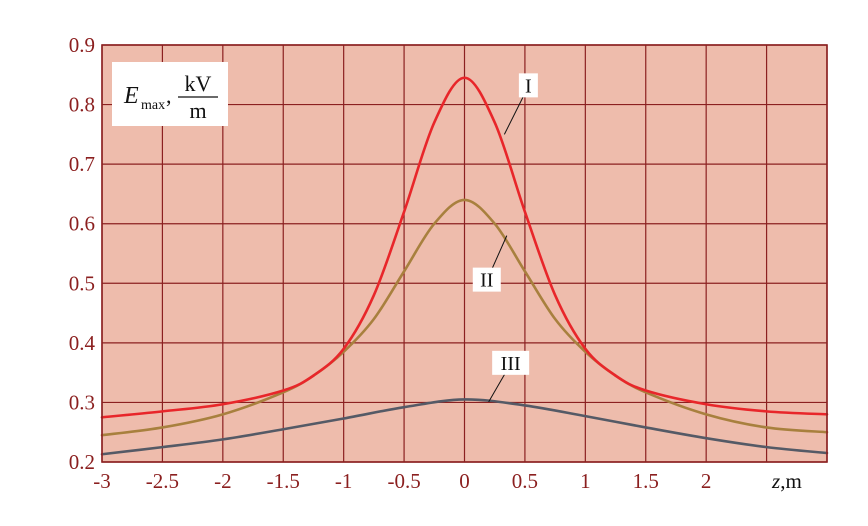 Image resolution: width=868 pixels, height=526 pixels. I want to click on curve-label-box-ii, so click(486, 279).